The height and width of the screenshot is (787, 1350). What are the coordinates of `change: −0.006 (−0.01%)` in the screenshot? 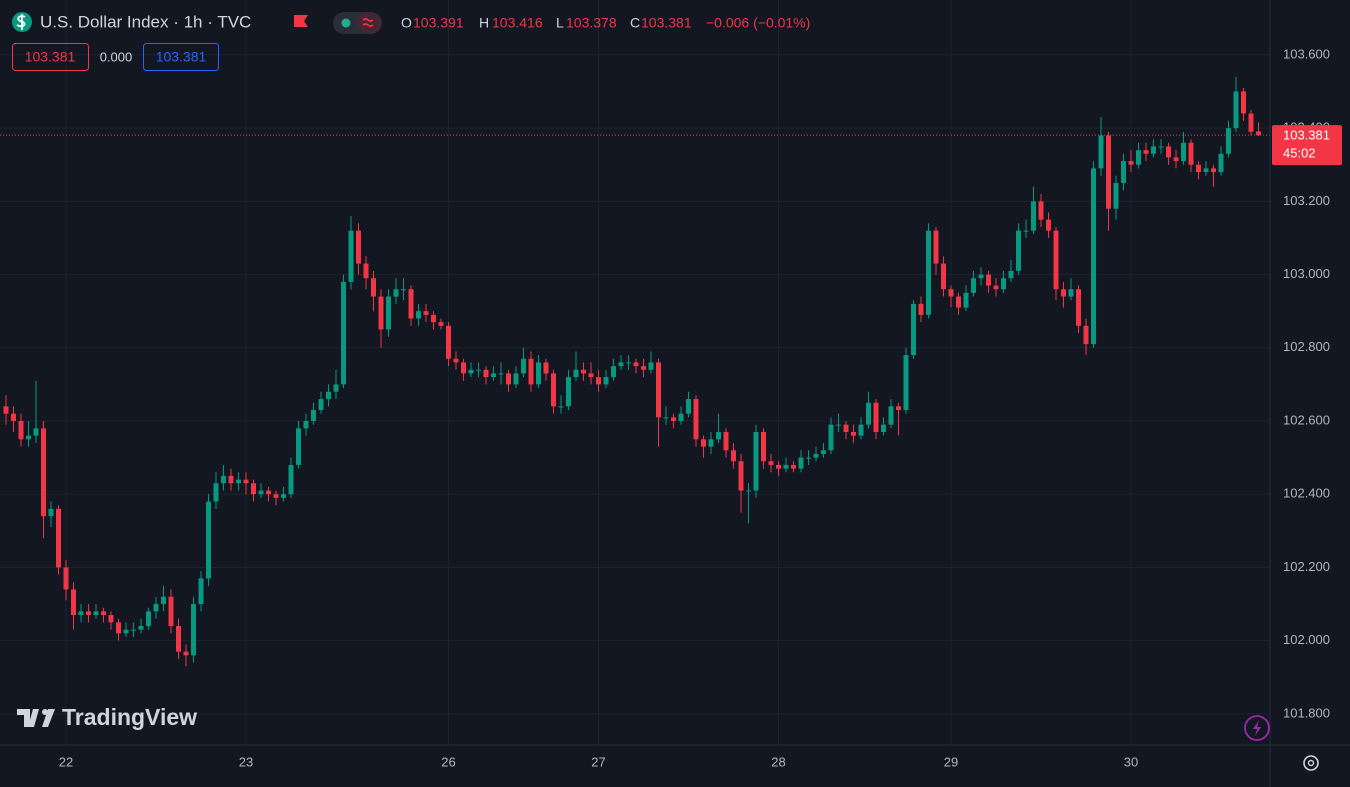 It's located at (758, 23).